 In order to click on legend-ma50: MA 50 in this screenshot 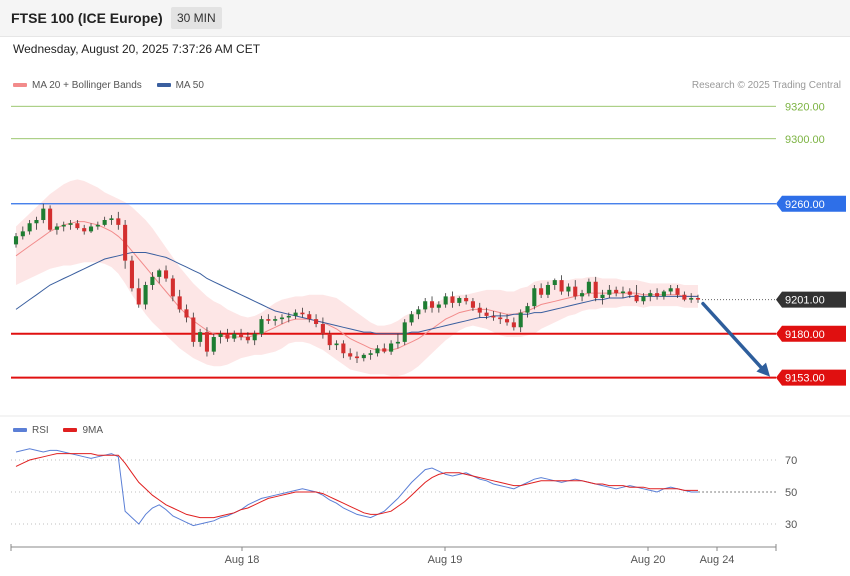, I will do `click(180, 85)`.